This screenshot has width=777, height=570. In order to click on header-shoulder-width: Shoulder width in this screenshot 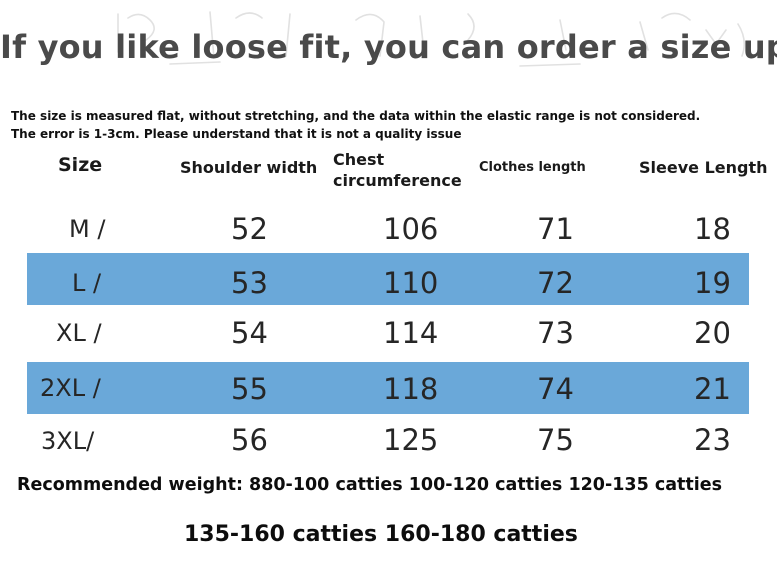, I will do `click(249, 167)`.